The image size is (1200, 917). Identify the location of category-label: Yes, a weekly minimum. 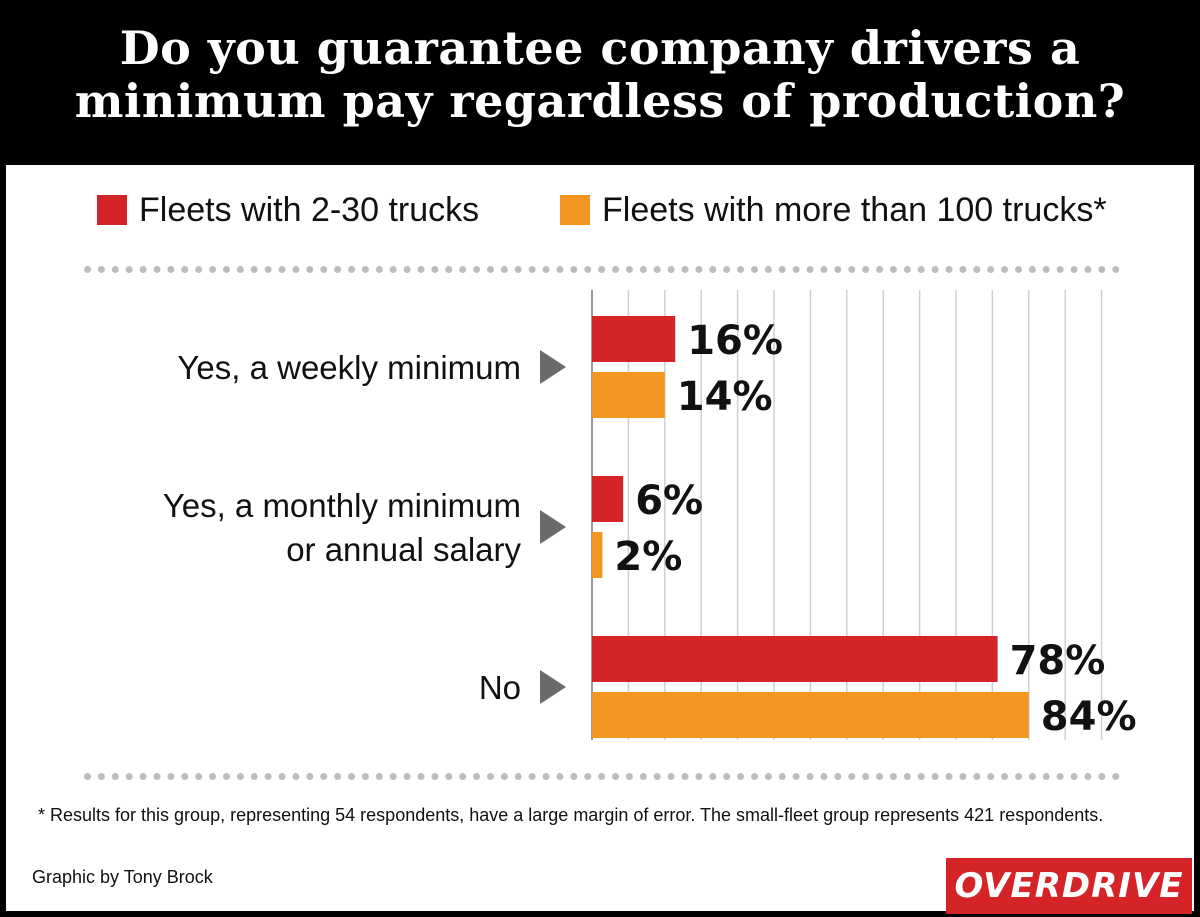
(349, 367).